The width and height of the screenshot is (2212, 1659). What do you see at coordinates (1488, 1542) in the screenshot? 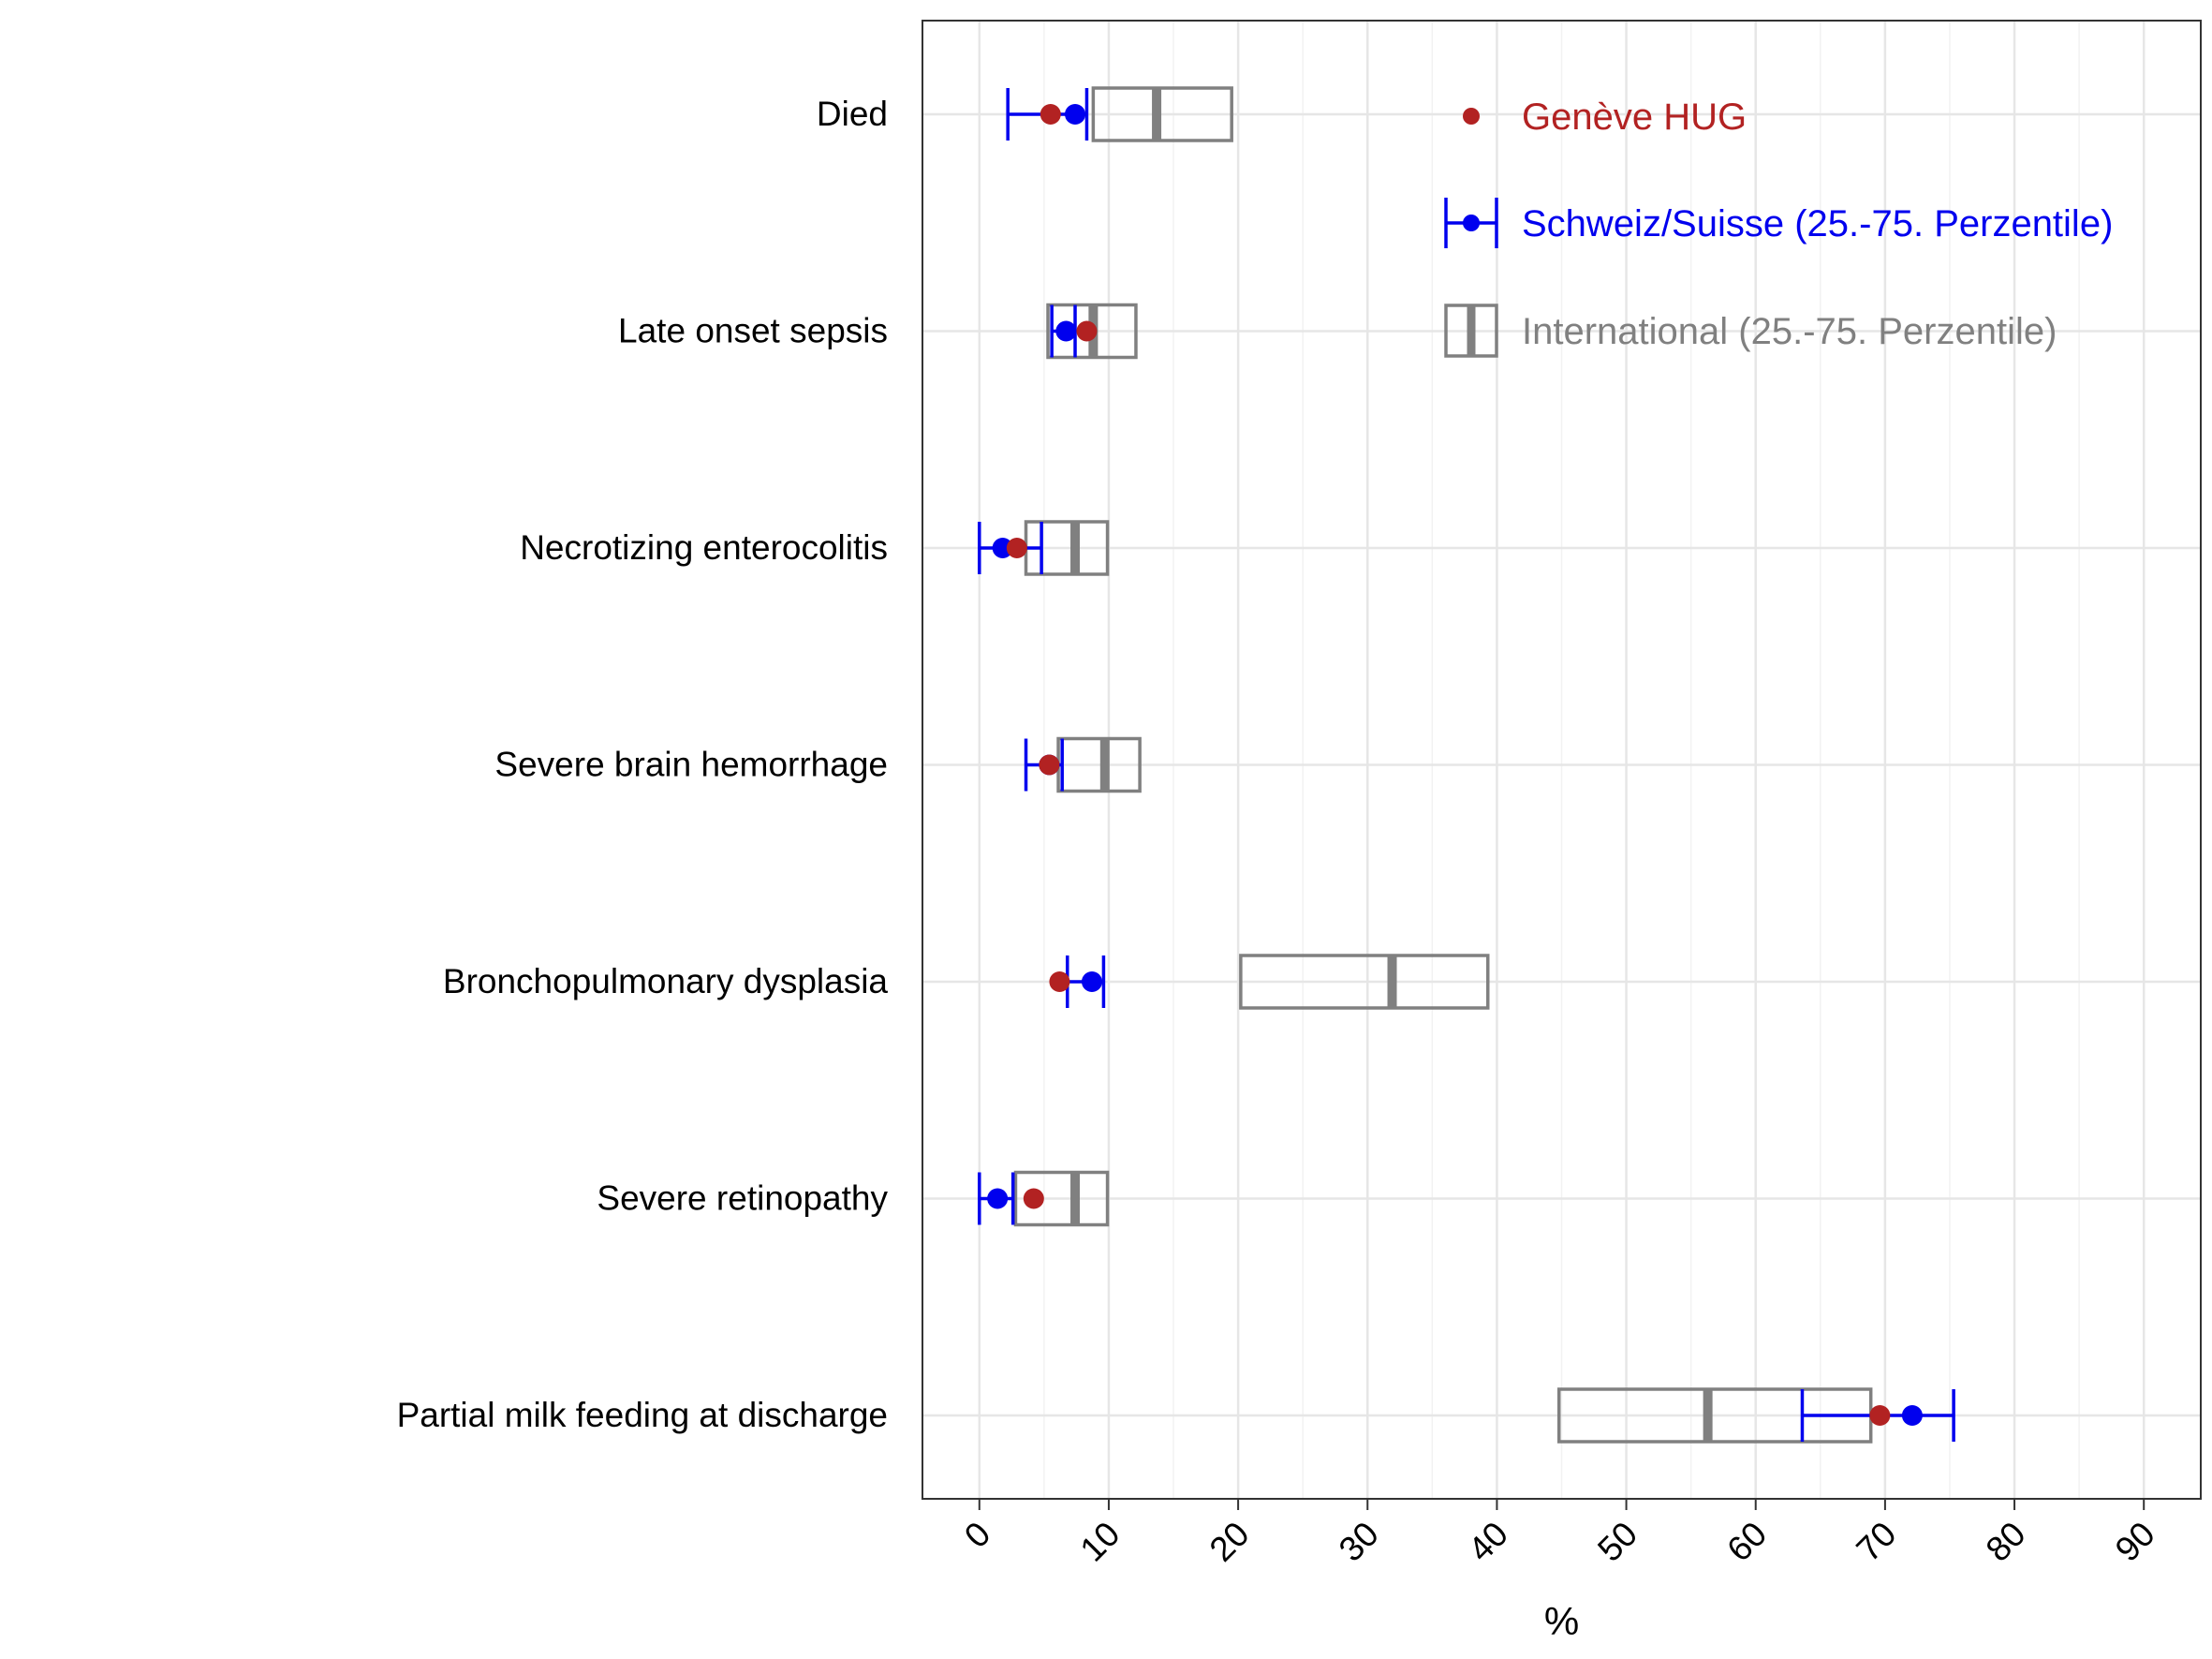
I see `x-tick-label: 40` at bounding box center [1488, 1542].